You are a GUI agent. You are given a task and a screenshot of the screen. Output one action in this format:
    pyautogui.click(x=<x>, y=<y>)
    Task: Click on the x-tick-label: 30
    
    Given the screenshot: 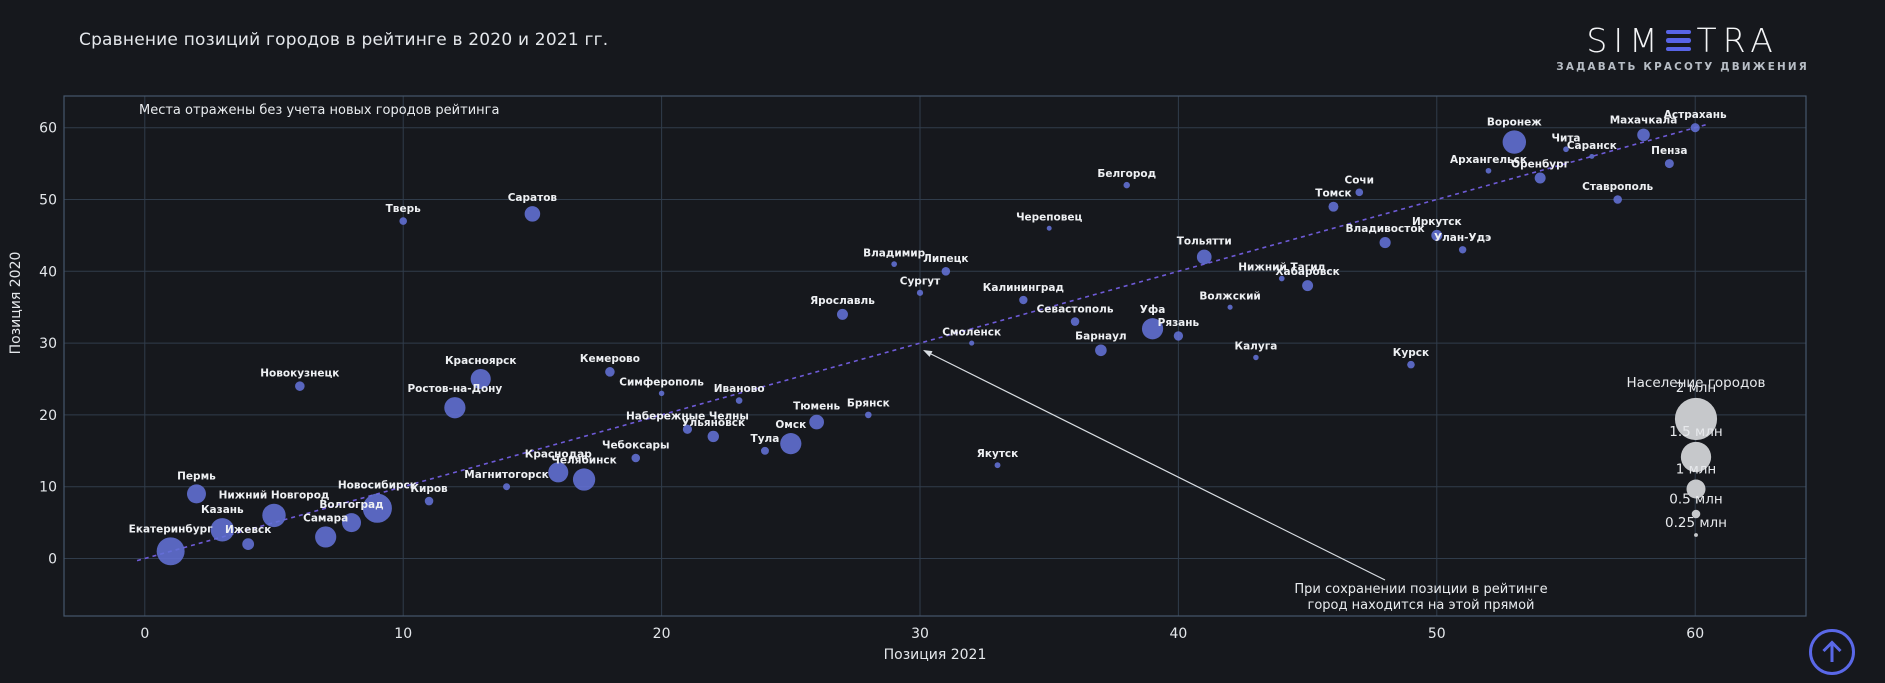 What is the action you would take?
    pyautogui.click(x=920, y=634)
    